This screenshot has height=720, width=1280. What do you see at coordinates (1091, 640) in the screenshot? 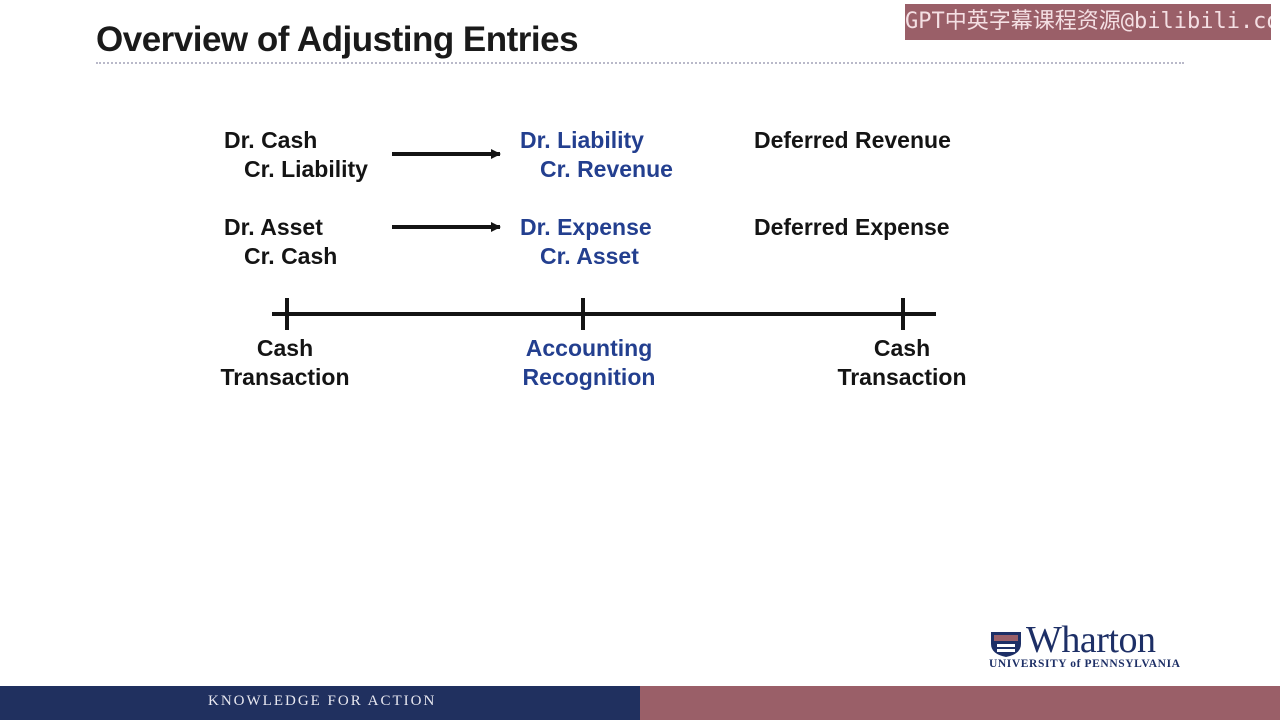
I see `wharton-logo-name: Wharton` at bounding box center [1091, 640].